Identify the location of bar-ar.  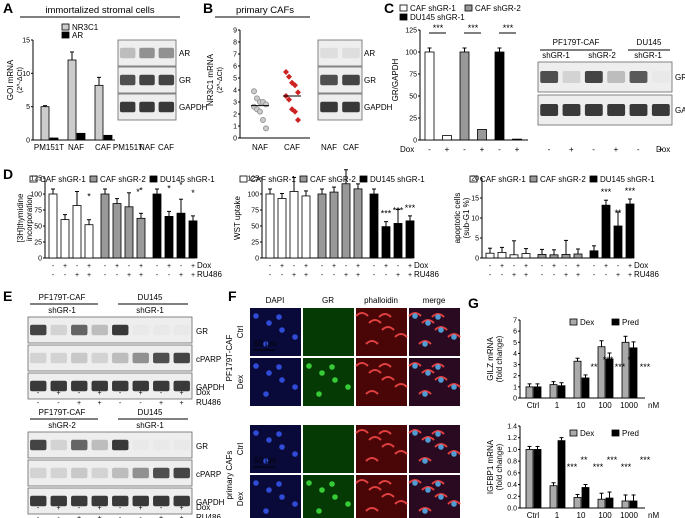
(81, 136).